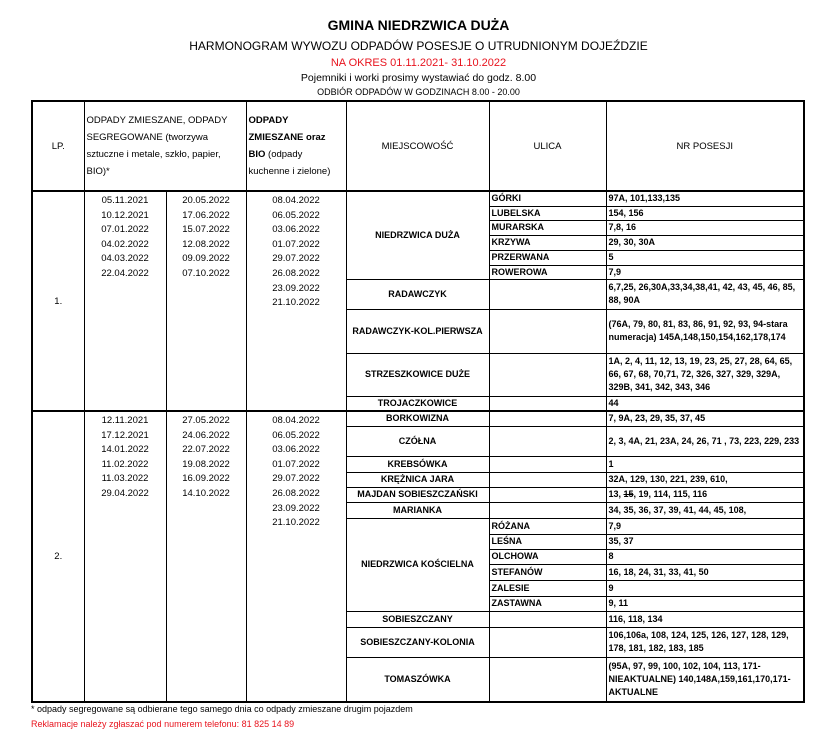 Image resolution: width=837 pixels, height=739 pixels. I want to click on house-numbers-text: 7,8, 16, so click(622, 227).